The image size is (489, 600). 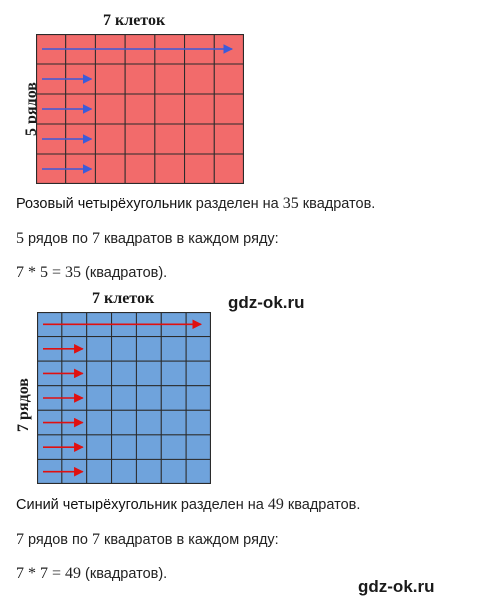 What do you see at coordinates (322, 505) in the screenshot?
I see `blue-tail: квадратов.` at bounding box center [322, 505].